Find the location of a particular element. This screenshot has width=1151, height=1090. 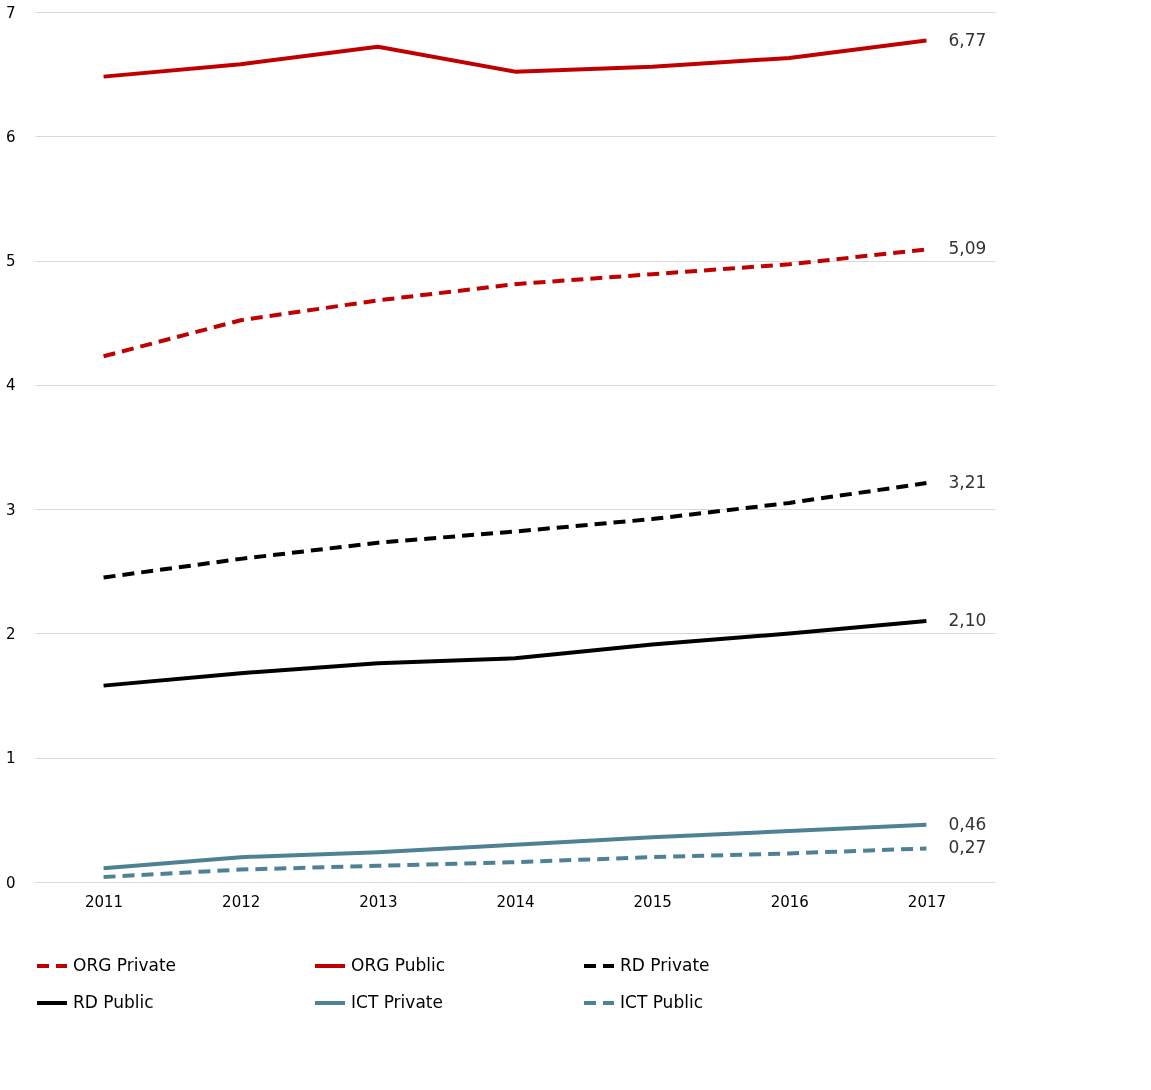

legend-label: ICT Private is located at coordinates (397, 1002).